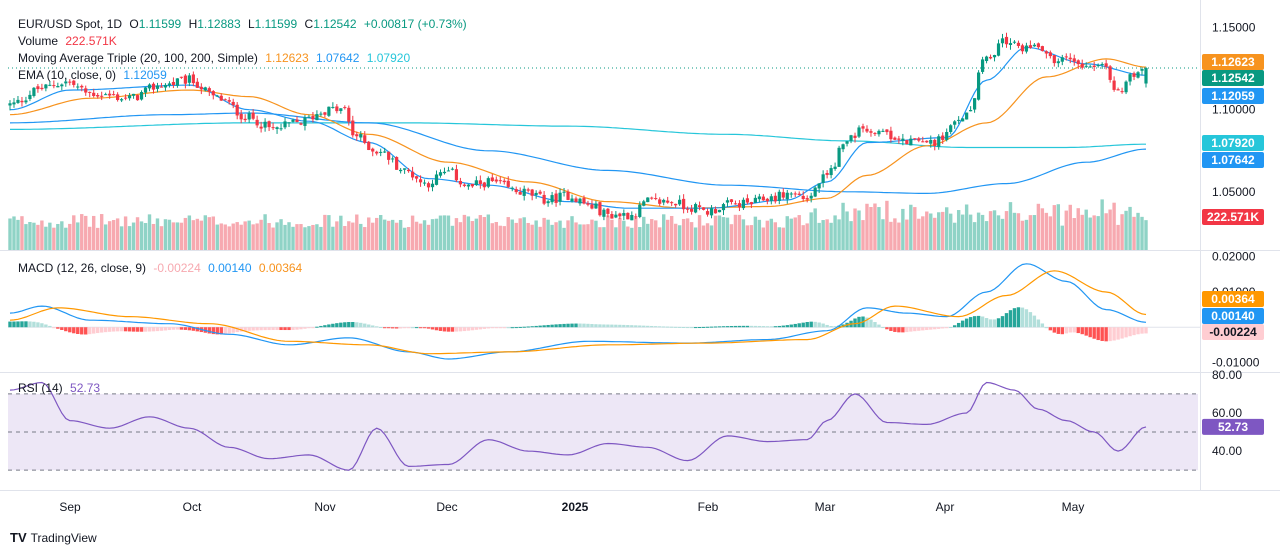  What do you see at coordinates (1233, 332) in the screenshot?
I see `macd-hist-tag-text: -0.00224` at bounding box center [1233, 332].